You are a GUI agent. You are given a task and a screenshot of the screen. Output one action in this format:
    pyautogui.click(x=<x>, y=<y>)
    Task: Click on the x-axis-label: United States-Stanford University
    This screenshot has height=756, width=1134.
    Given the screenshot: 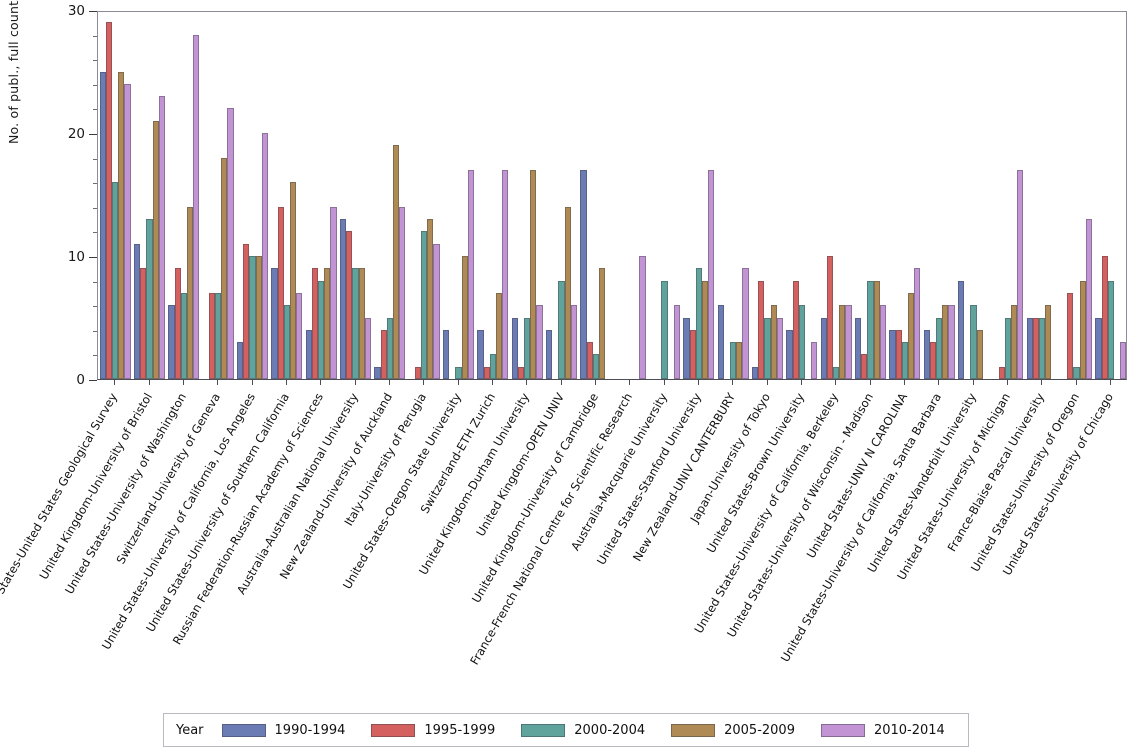 What is the action you would take?
    pyautogui.click(x=648, y=479)
    